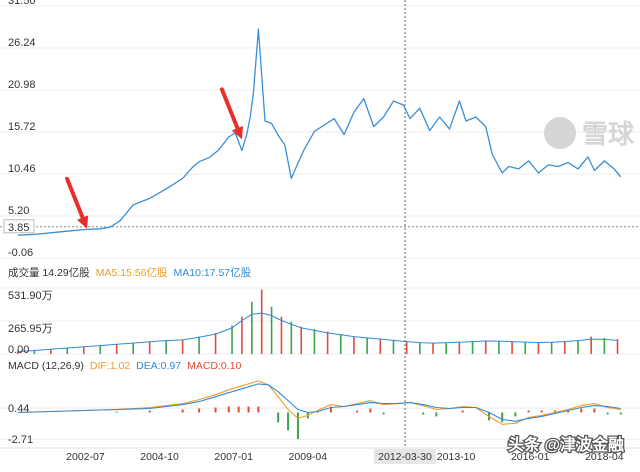 The width and height of the screenshot is (640, 472). I want to click on volume-bars, so click(318, 321).